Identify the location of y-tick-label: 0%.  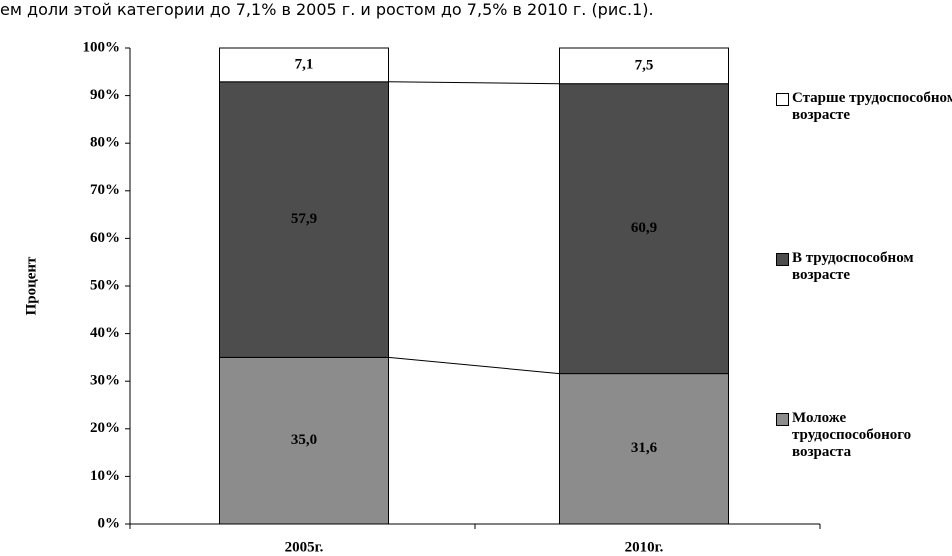
(109, 523).